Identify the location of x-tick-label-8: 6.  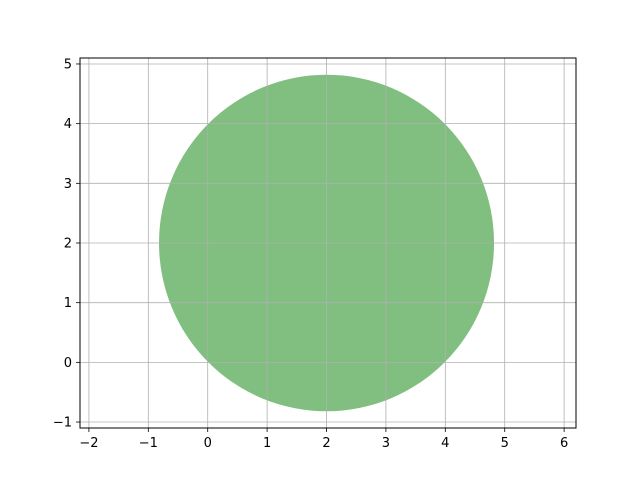
(564, 443).